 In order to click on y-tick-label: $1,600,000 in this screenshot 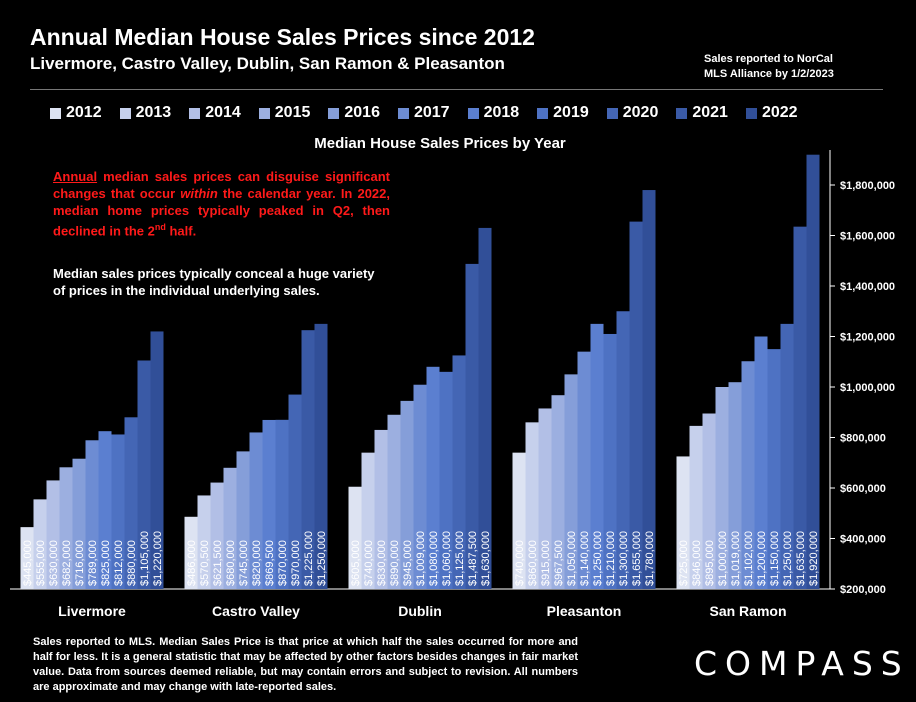, I will do `click(867, 237)`.